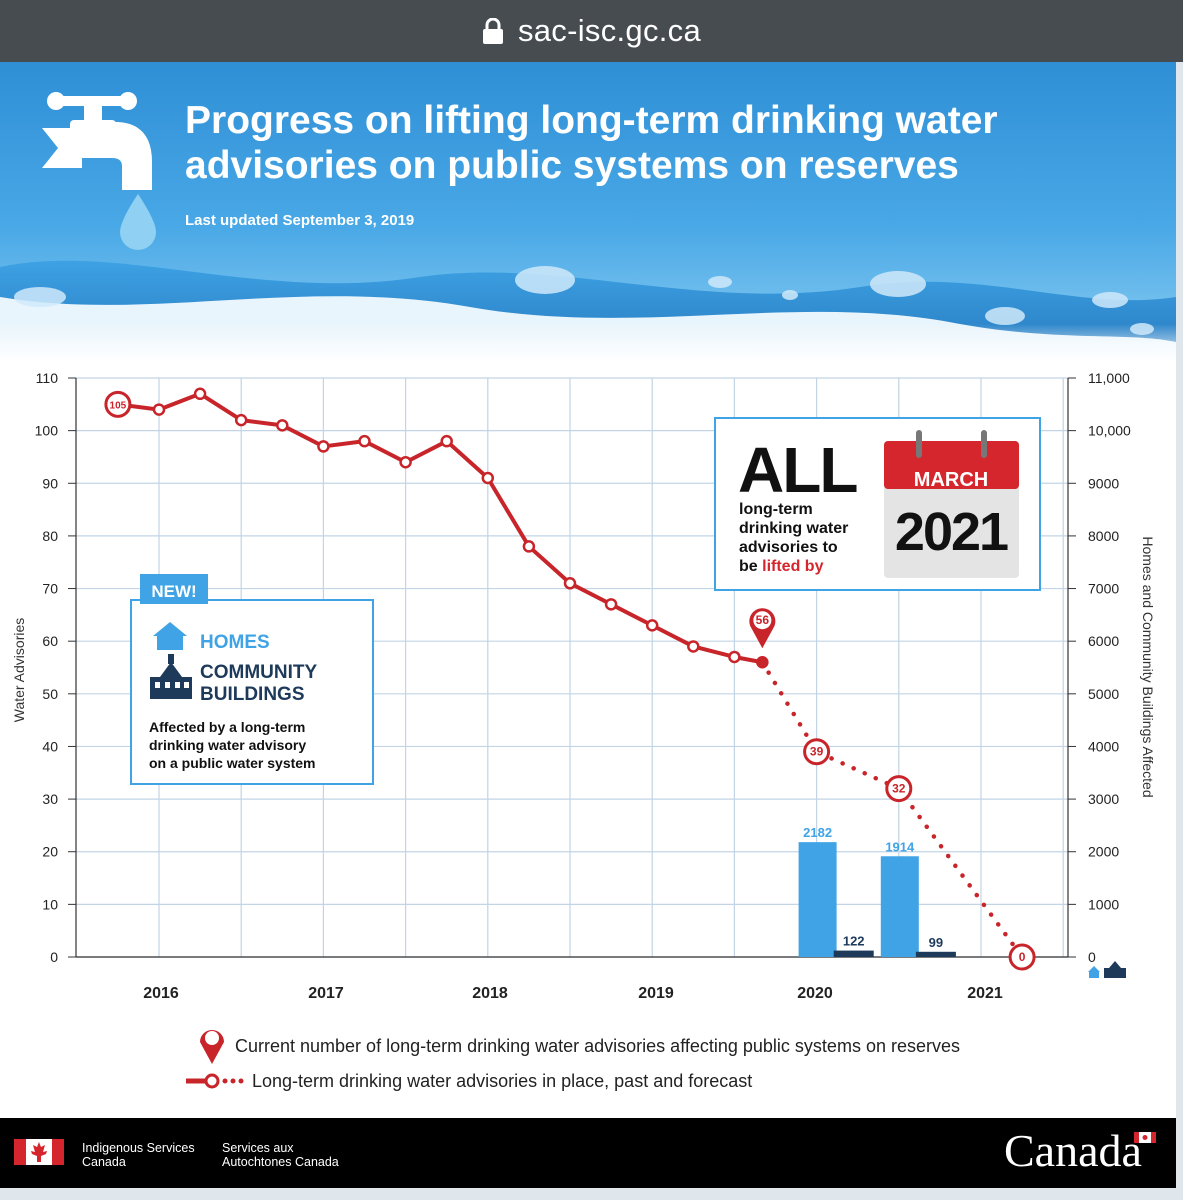 This screenshot has height=1200, width=1183. I want to click on current-point, so click(762, 662).